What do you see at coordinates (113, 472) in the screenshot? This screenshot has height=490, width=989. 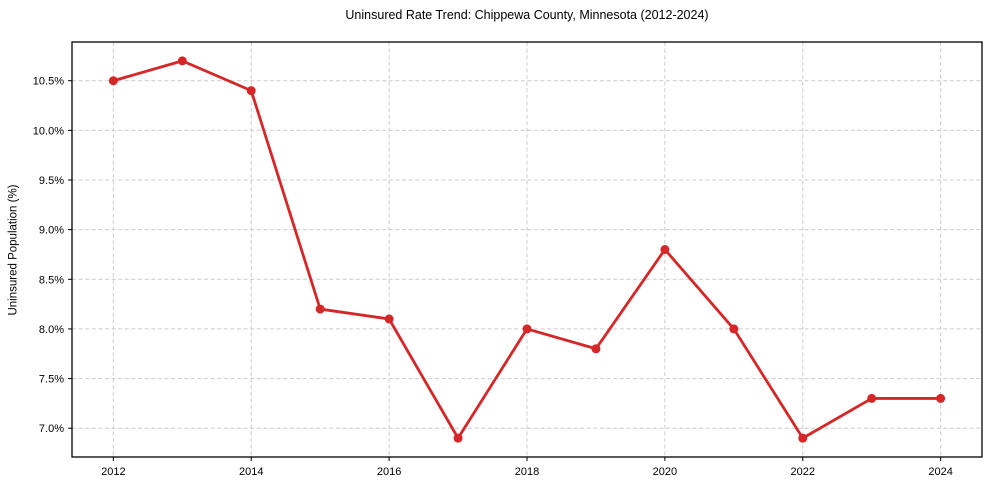 I see `x-tick-label: 2012` at bounding box center [113, 472].